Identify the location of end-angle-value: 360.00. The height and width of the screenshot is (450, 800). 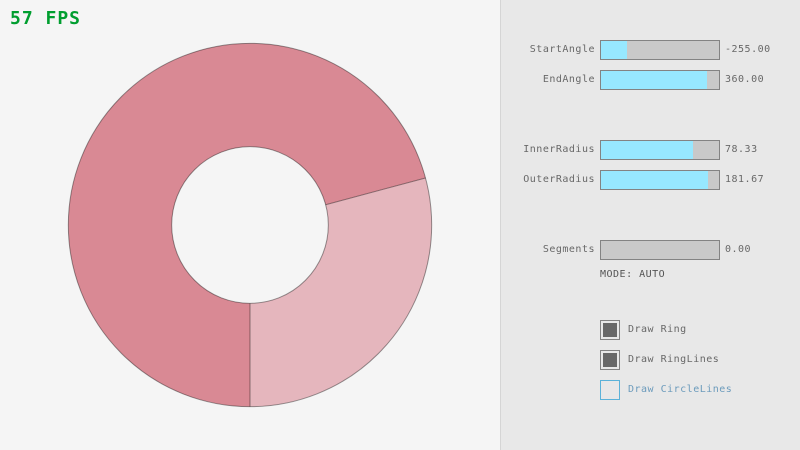
(745, 79).